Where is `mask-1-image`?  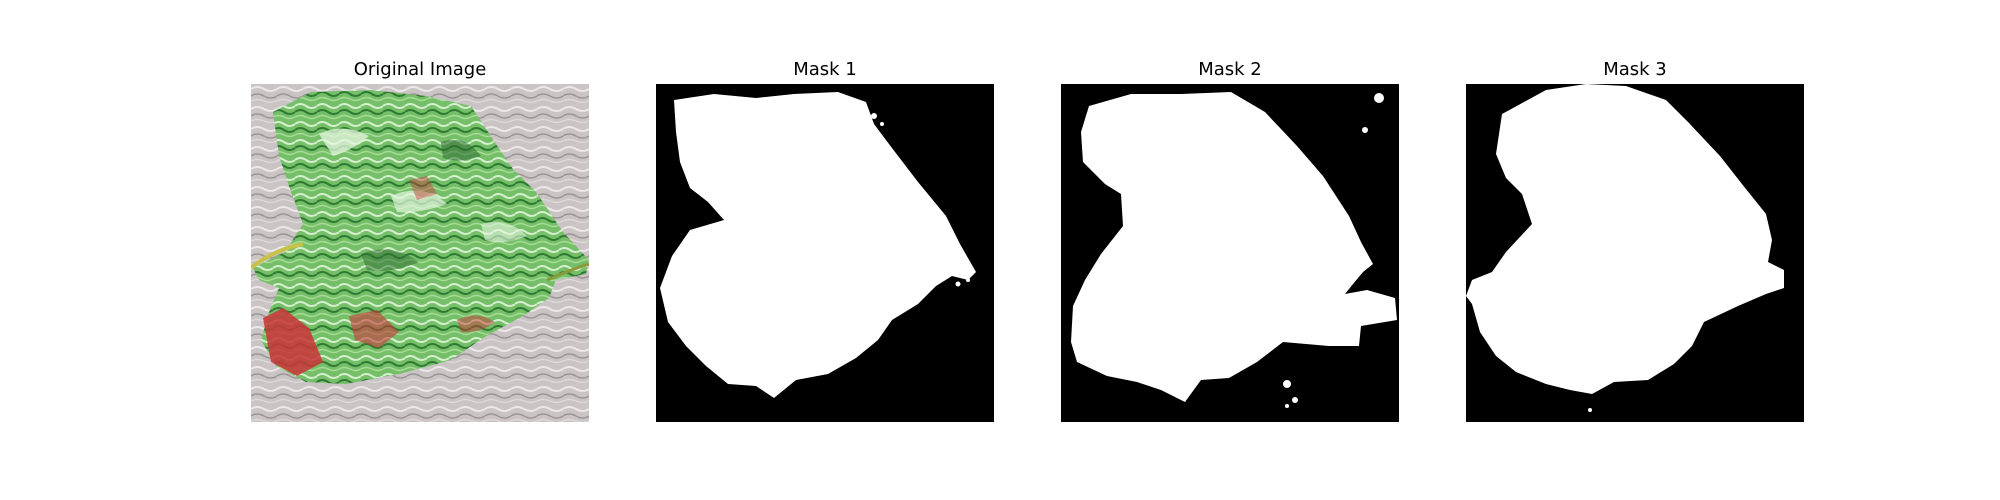 mask-1-image is located at coordinates (825, 253).